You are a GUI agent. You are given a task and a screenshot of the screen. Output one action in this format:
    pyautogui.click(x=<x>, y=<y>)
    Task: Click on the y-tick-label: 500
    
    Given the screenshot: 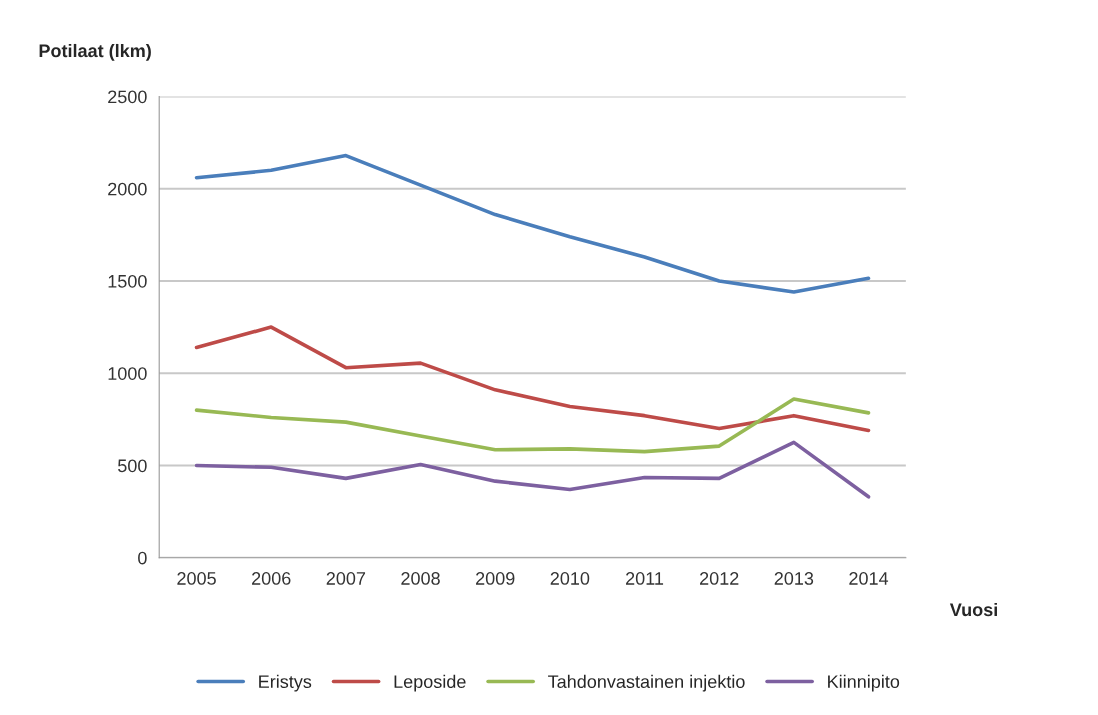 What is the action you would take?
    pyautogui.click(x=132, y=466)
    